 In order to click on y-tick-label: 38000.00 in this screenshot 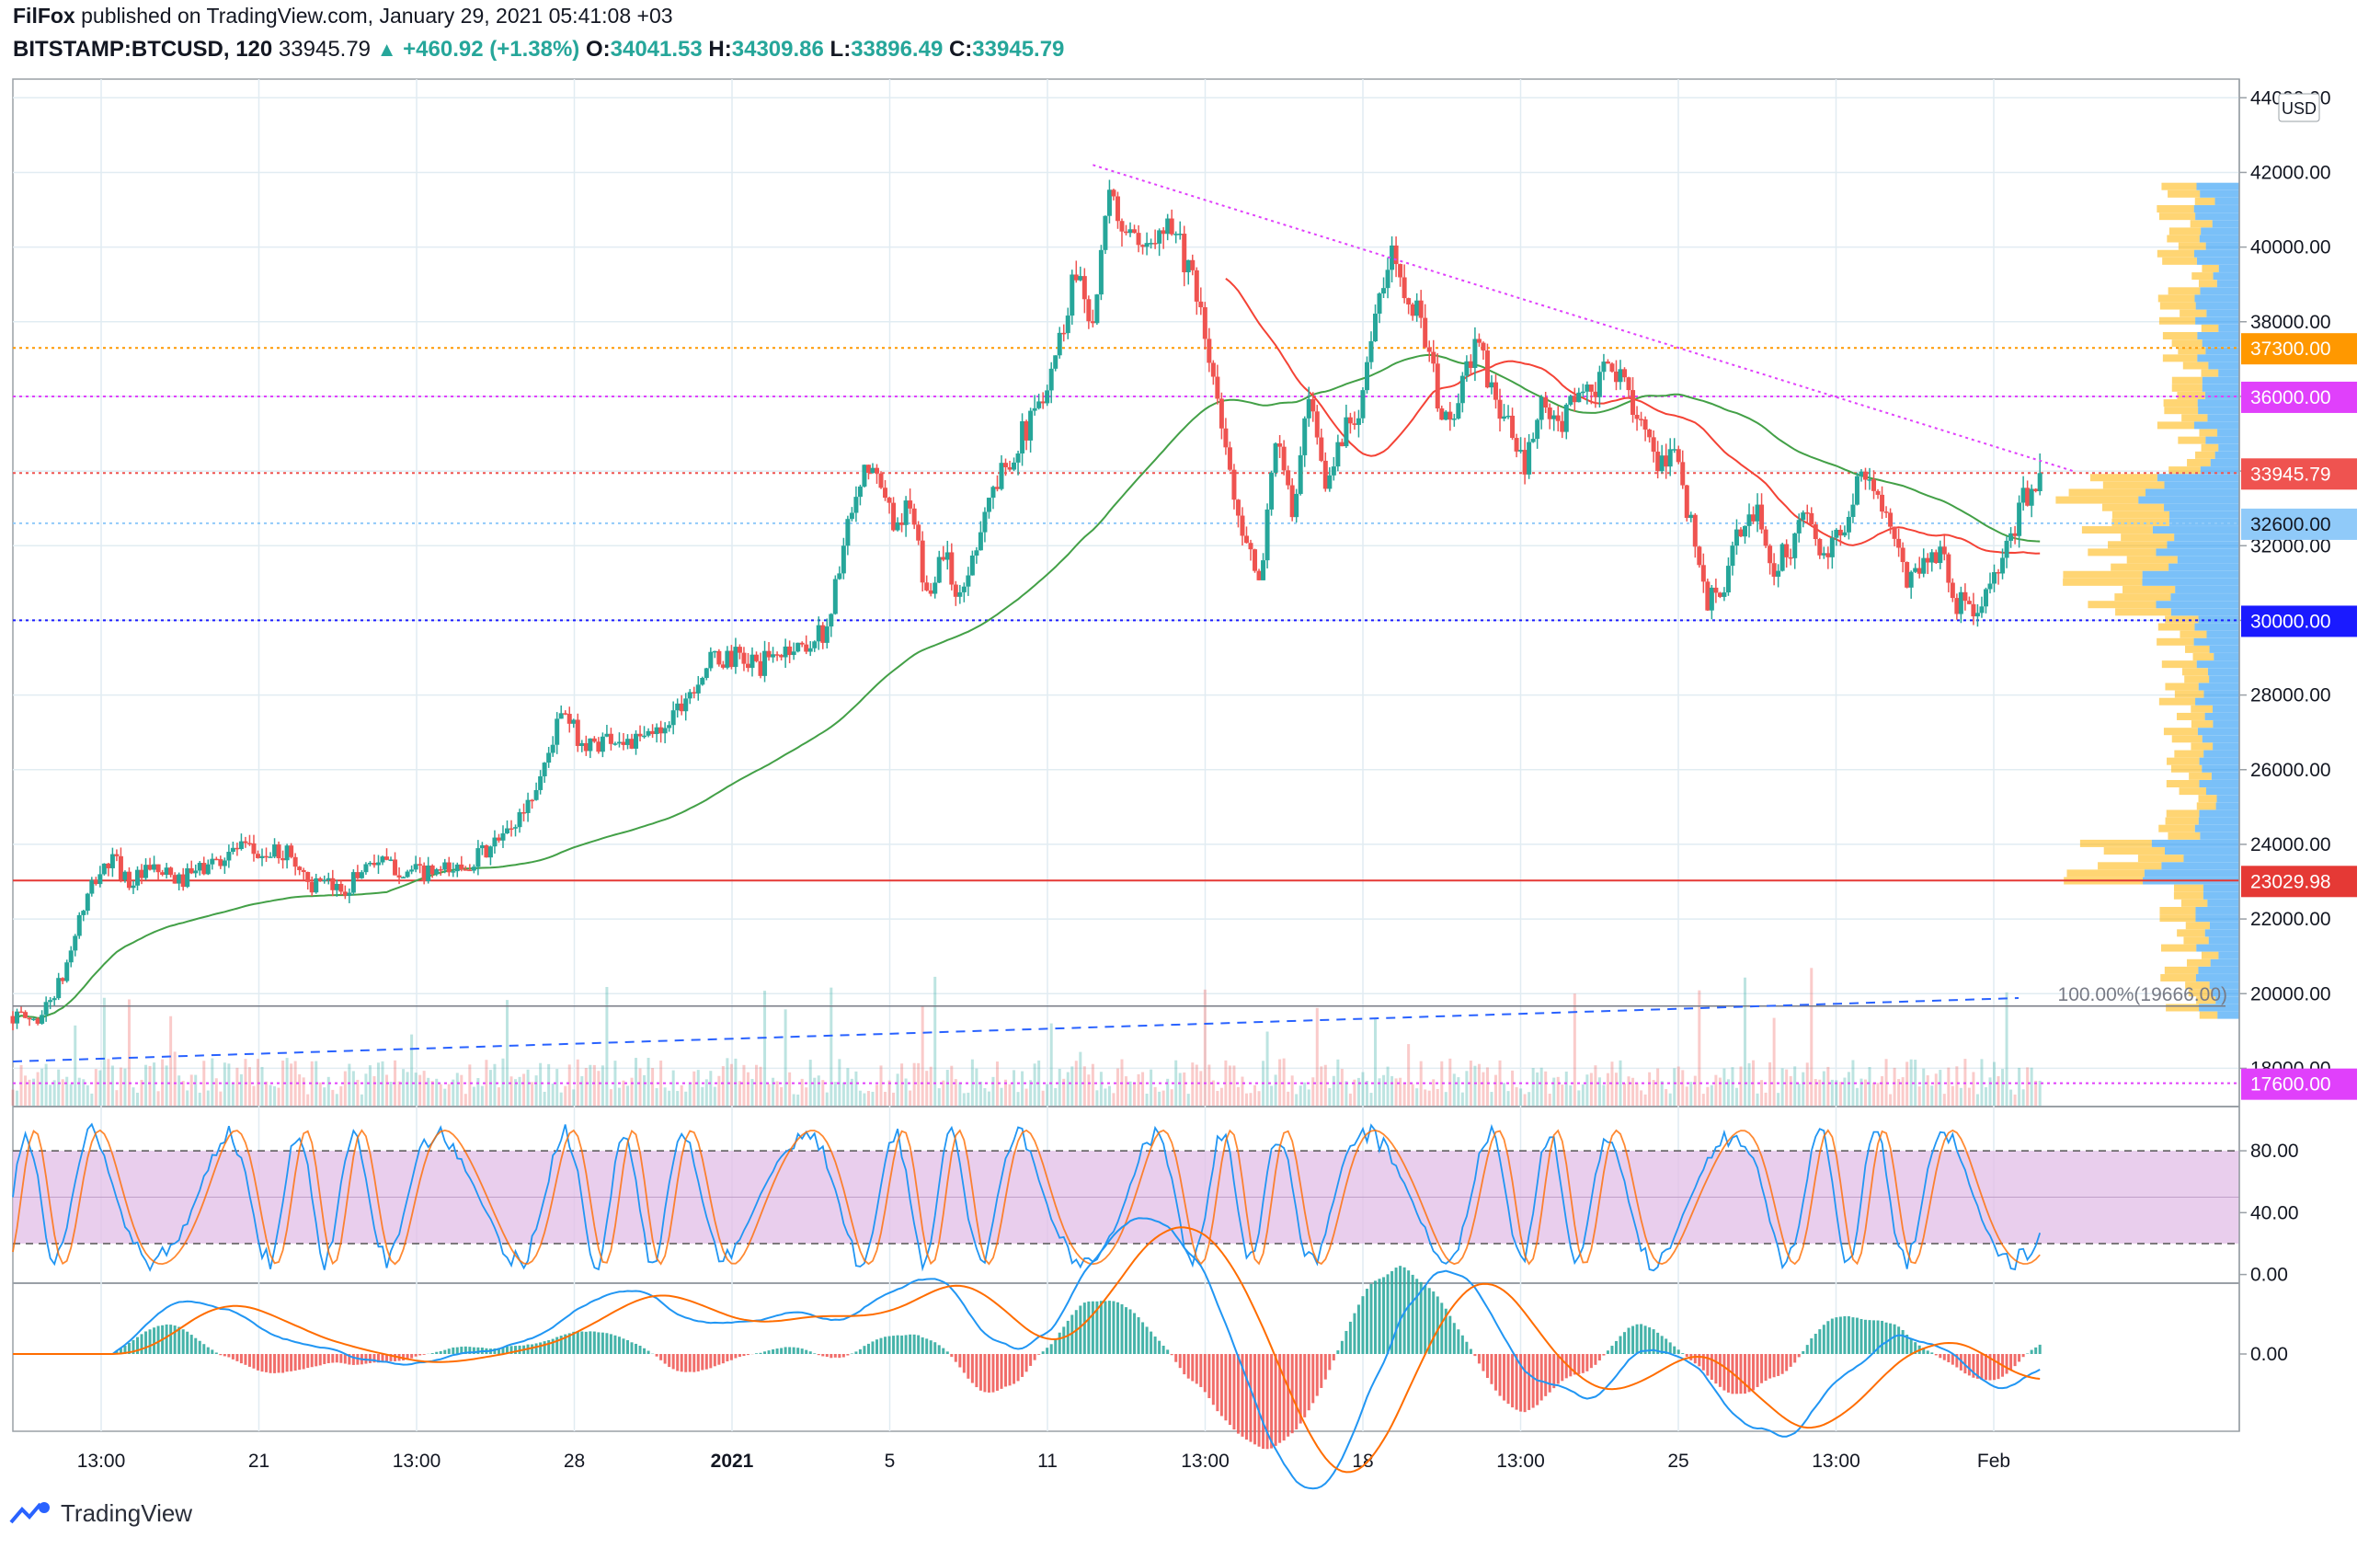, I will do `click(2290, 322)`.